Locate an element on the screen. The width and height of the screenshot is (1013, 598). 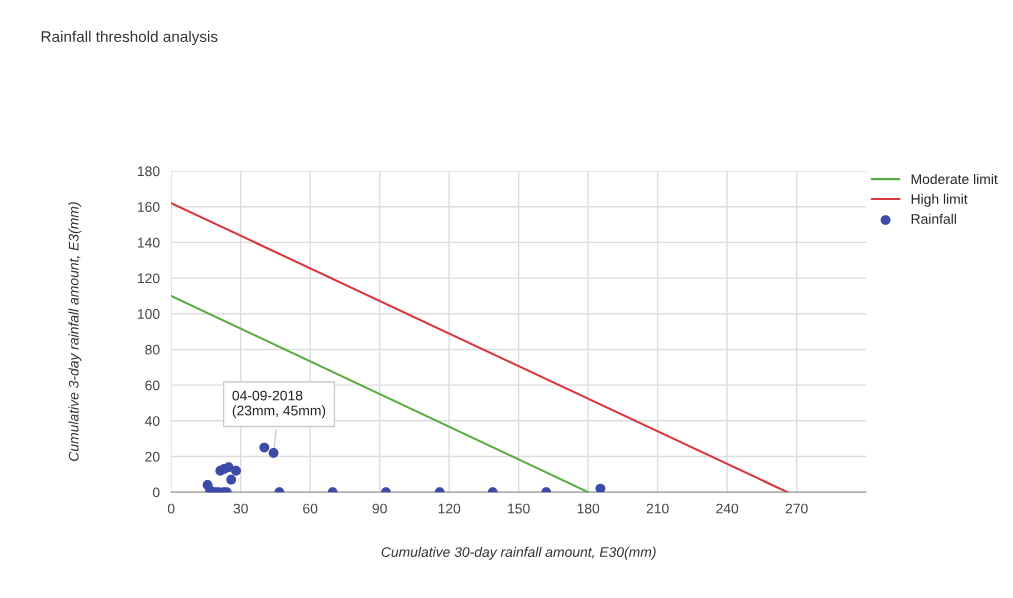
y-tick-label: 40 is located at coordinates (152, 421).